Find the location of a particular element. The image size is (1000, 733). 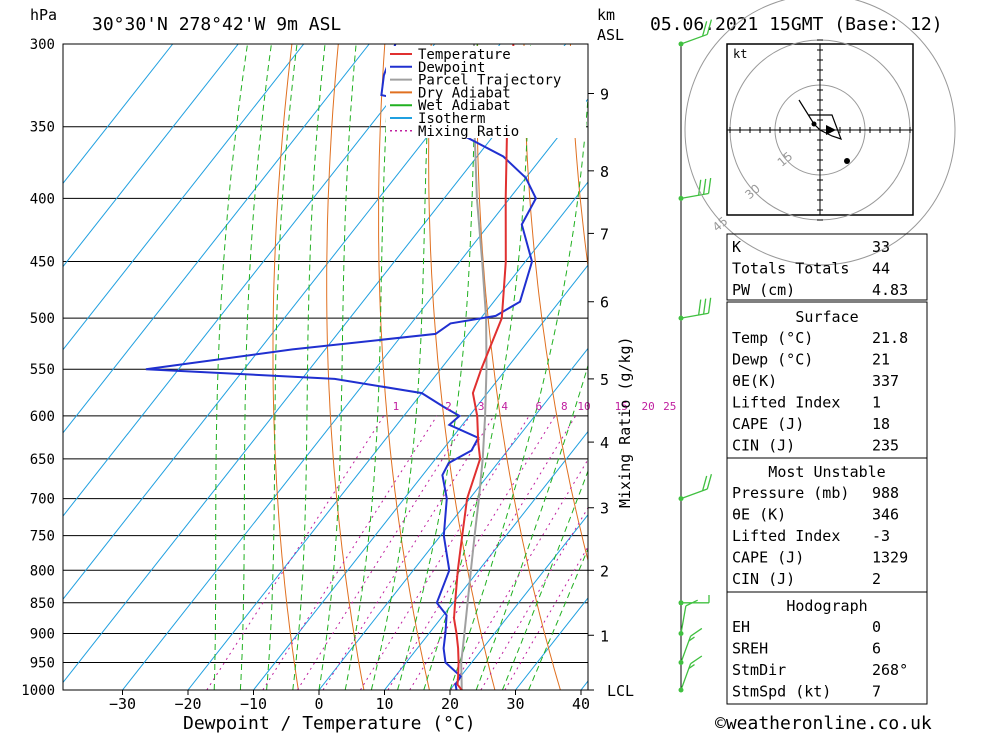

stats-section-title: Surface is located at coordinates (826, 317).